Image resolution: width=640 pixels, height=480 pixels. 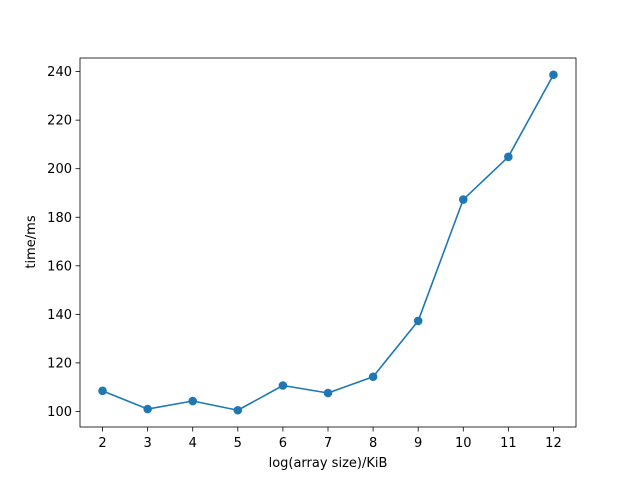 I want to click on x-tick-label: 8, so click(x=373, y=443).